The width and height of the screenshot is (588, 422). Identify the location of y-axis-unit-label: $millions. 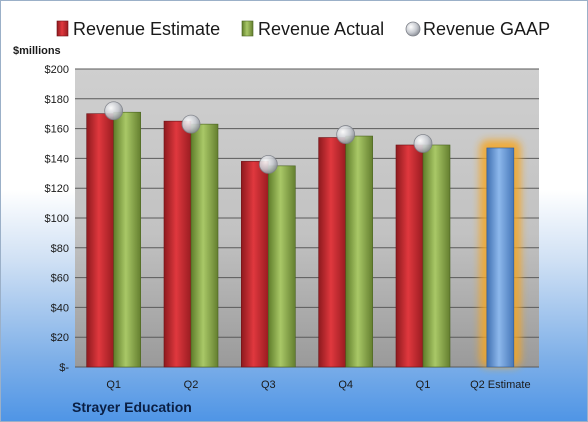
(37, 51).